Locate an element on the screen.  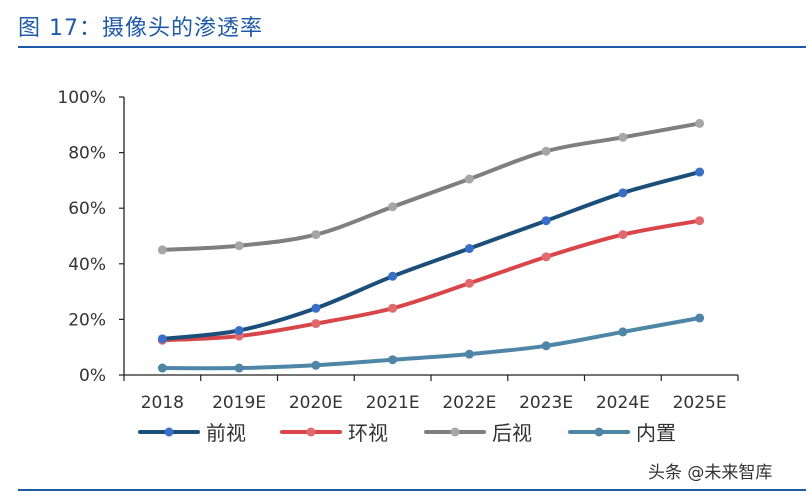
x-tick-label: 2024E is located at coordinates (623, 403).